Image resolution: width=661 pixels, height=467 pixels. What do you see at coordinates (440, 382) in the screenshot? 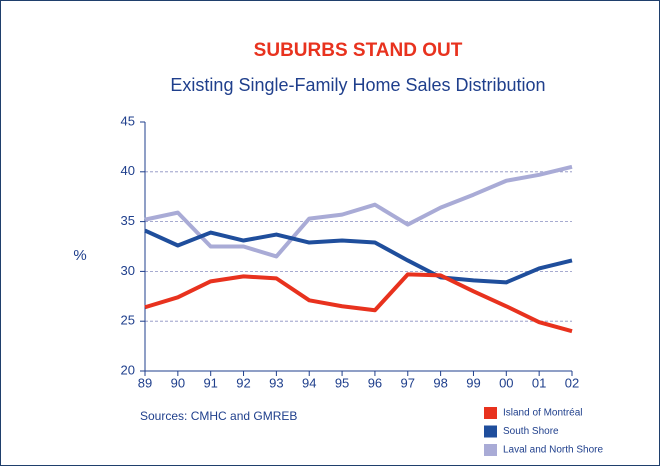
I see `x-tick-label: 98` at bounding box center [440, 382].